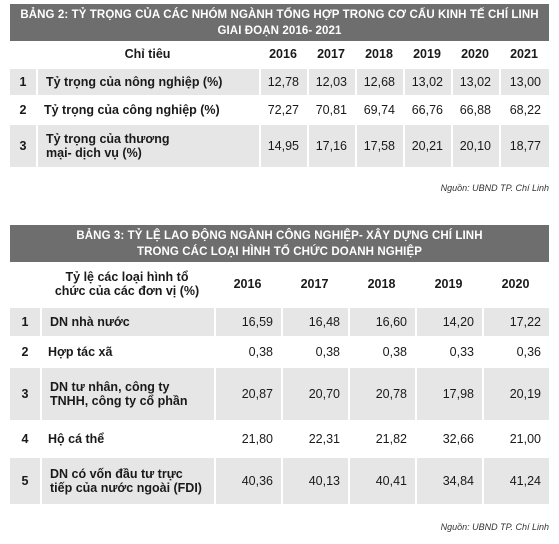 This screenshot has width=559, height=544. I want to click on header-label-line2: chức của các đơn vị (%), so click(127, 291).